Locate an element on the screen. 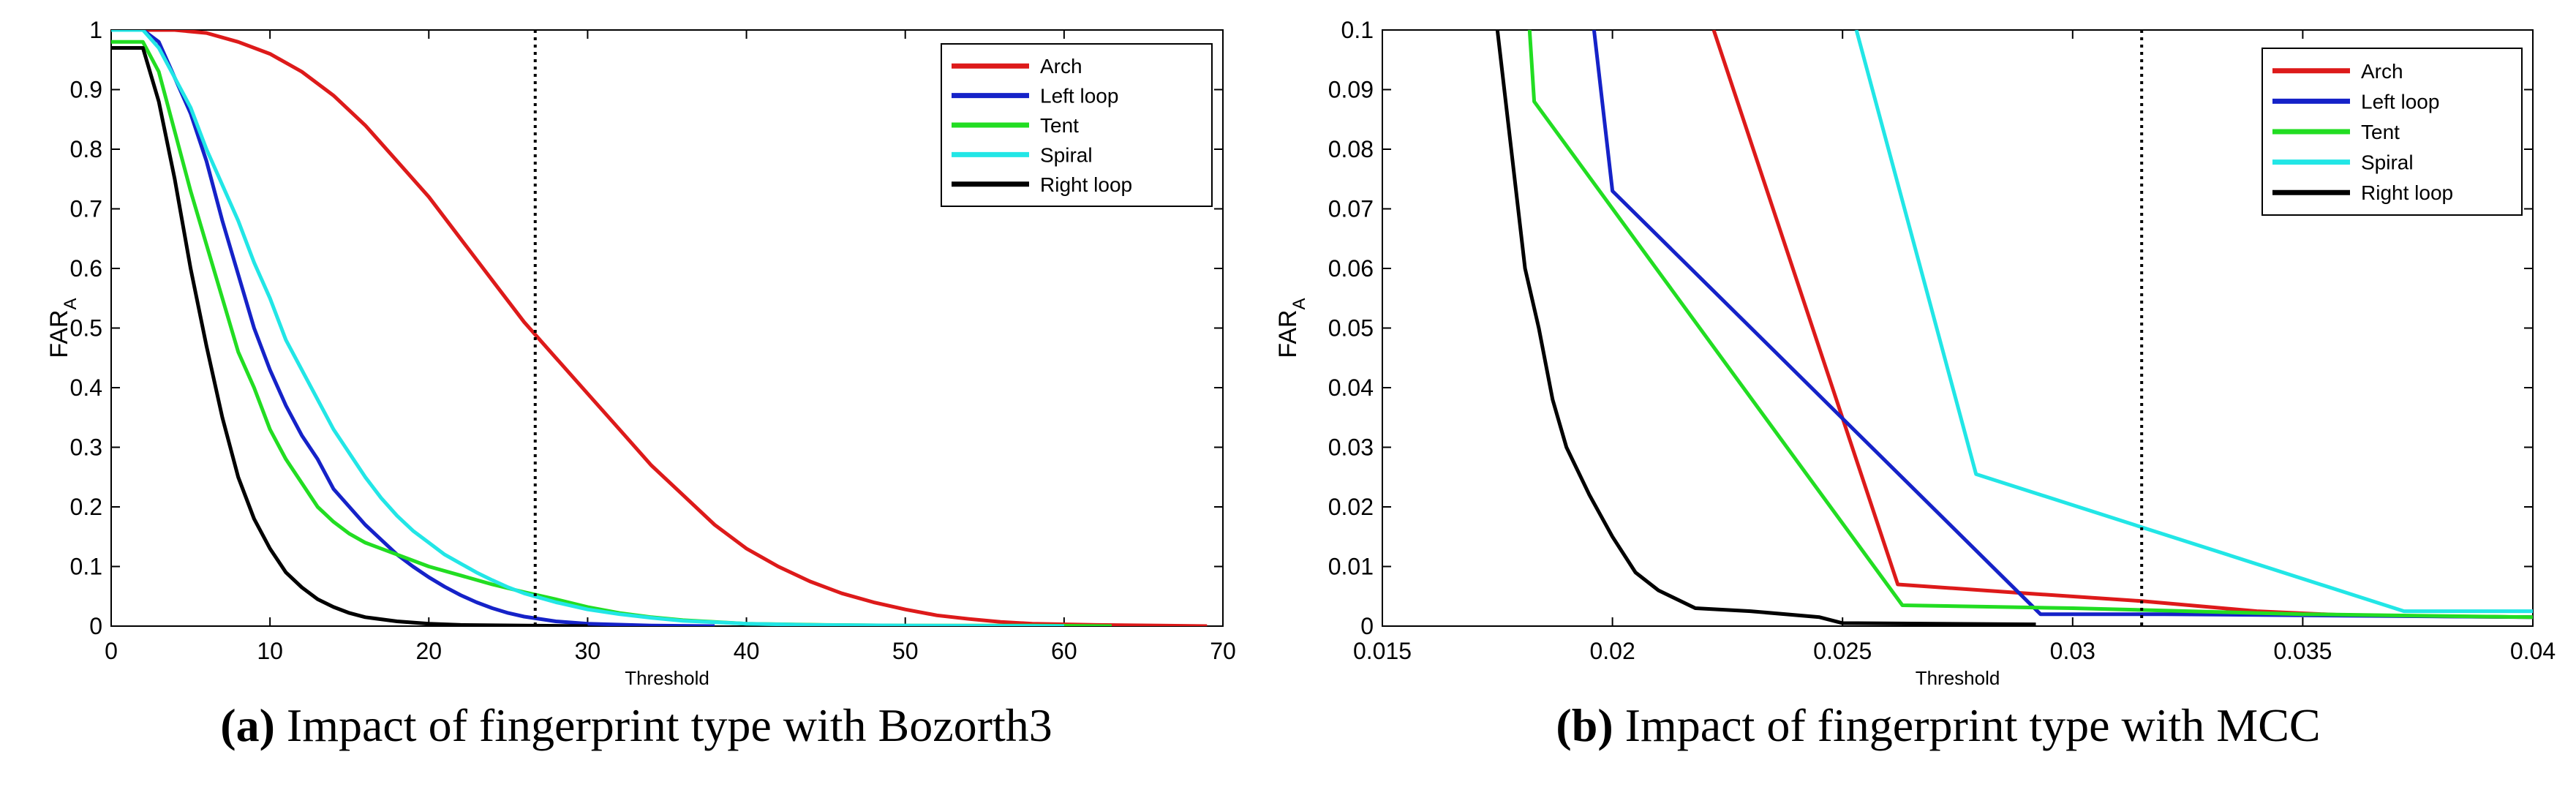 The image size is (2576, 798). x-tick-label: 0.04 is located at coordinates (2533, 651).